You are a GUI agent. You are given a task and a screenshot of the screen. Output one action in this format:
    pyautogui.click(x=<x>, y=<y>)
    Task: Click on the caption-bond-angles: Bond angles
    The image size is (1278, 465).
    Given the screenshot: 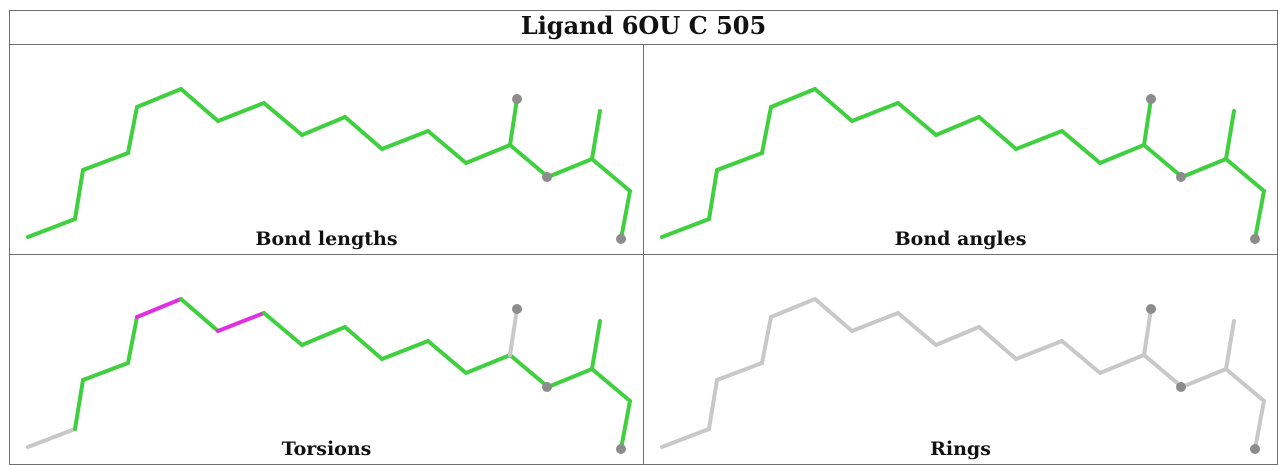 What is the action you would take?
    pyautogui.click(x=960, y=239)
    